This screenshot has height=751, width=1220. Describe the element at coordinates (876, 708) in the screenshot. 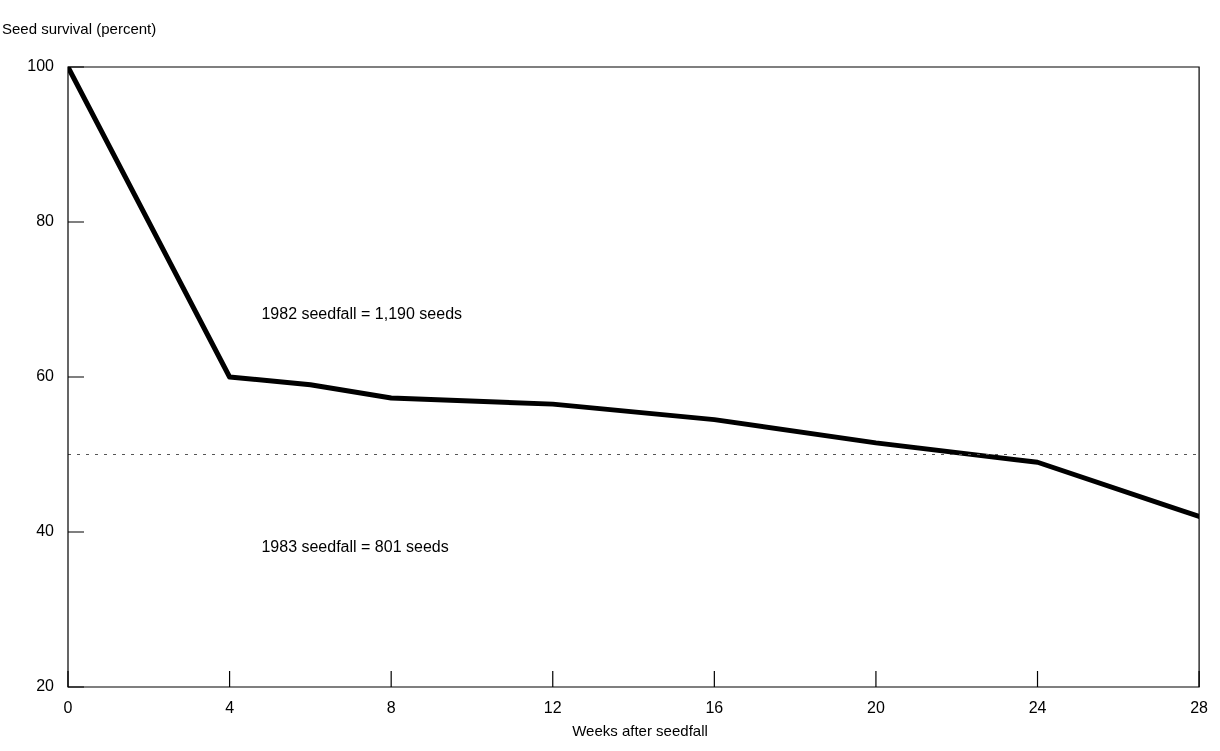

I see `x-tick-label: 20` at that location.